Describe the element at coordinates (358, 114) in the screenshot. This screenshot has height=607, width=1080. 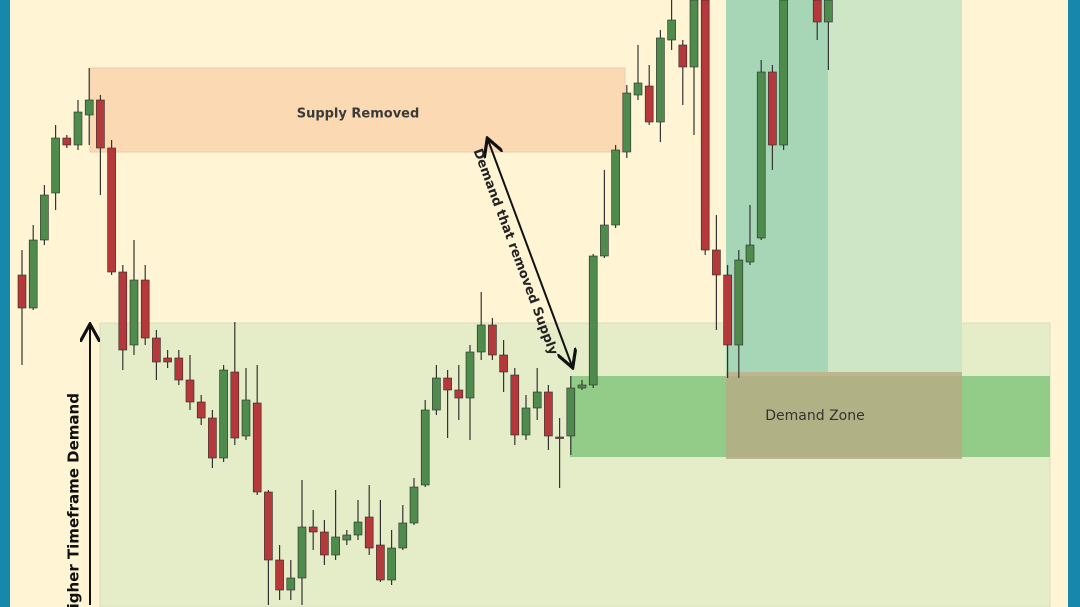
I see `supply-label: Supply Removed` at that location.